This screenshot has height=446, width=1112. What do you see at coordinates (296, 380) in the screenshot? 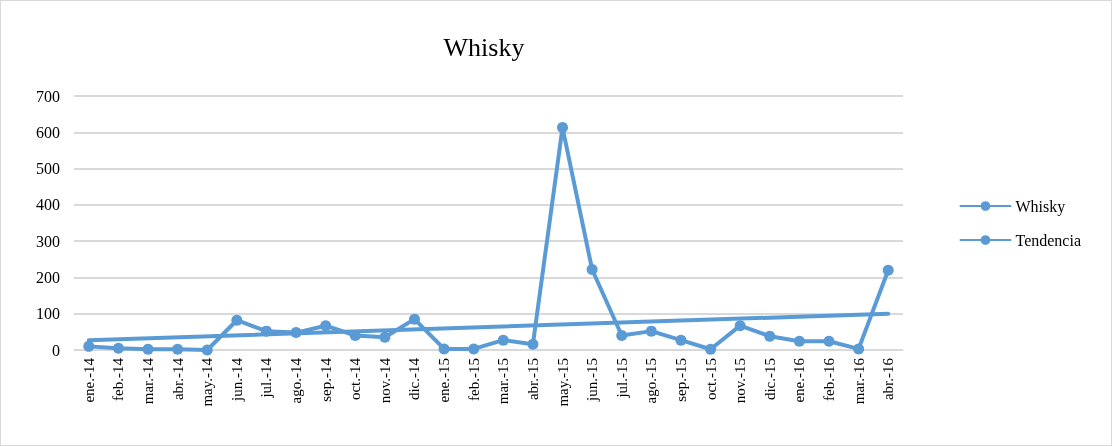
I see `x-tick-label: ago.-14` at bounding box center [296, 380].